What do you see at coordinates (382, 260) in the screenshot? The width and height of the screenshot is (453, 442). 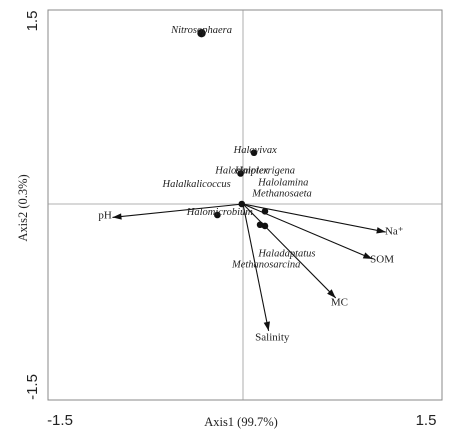 I see `env-label-som: SOM` at bounding box center [382, 260].